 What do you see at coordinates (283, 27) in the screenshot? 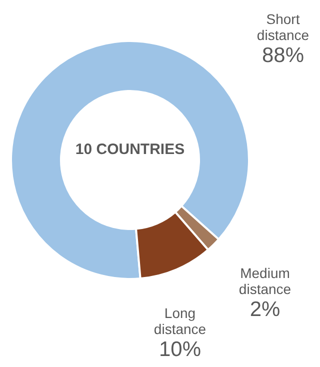
I see `slice-label: Short distance` at bounding box center [283, 27].